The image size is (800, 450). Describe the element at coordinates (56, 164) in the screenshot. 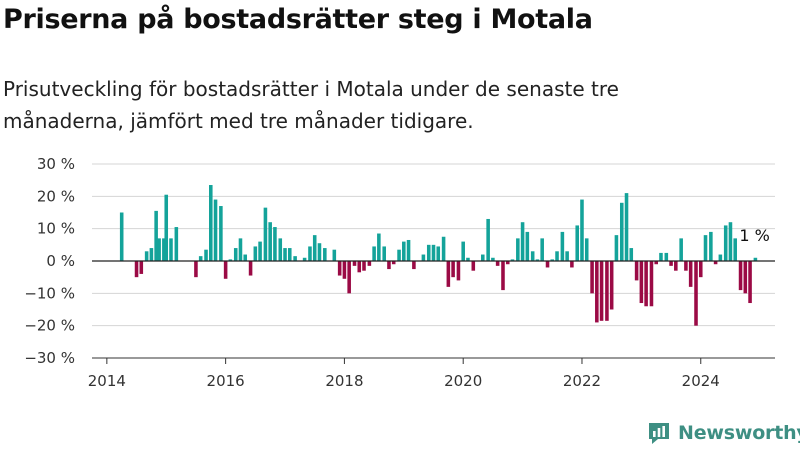

I see `y-tick-label: 30 %` at that location.